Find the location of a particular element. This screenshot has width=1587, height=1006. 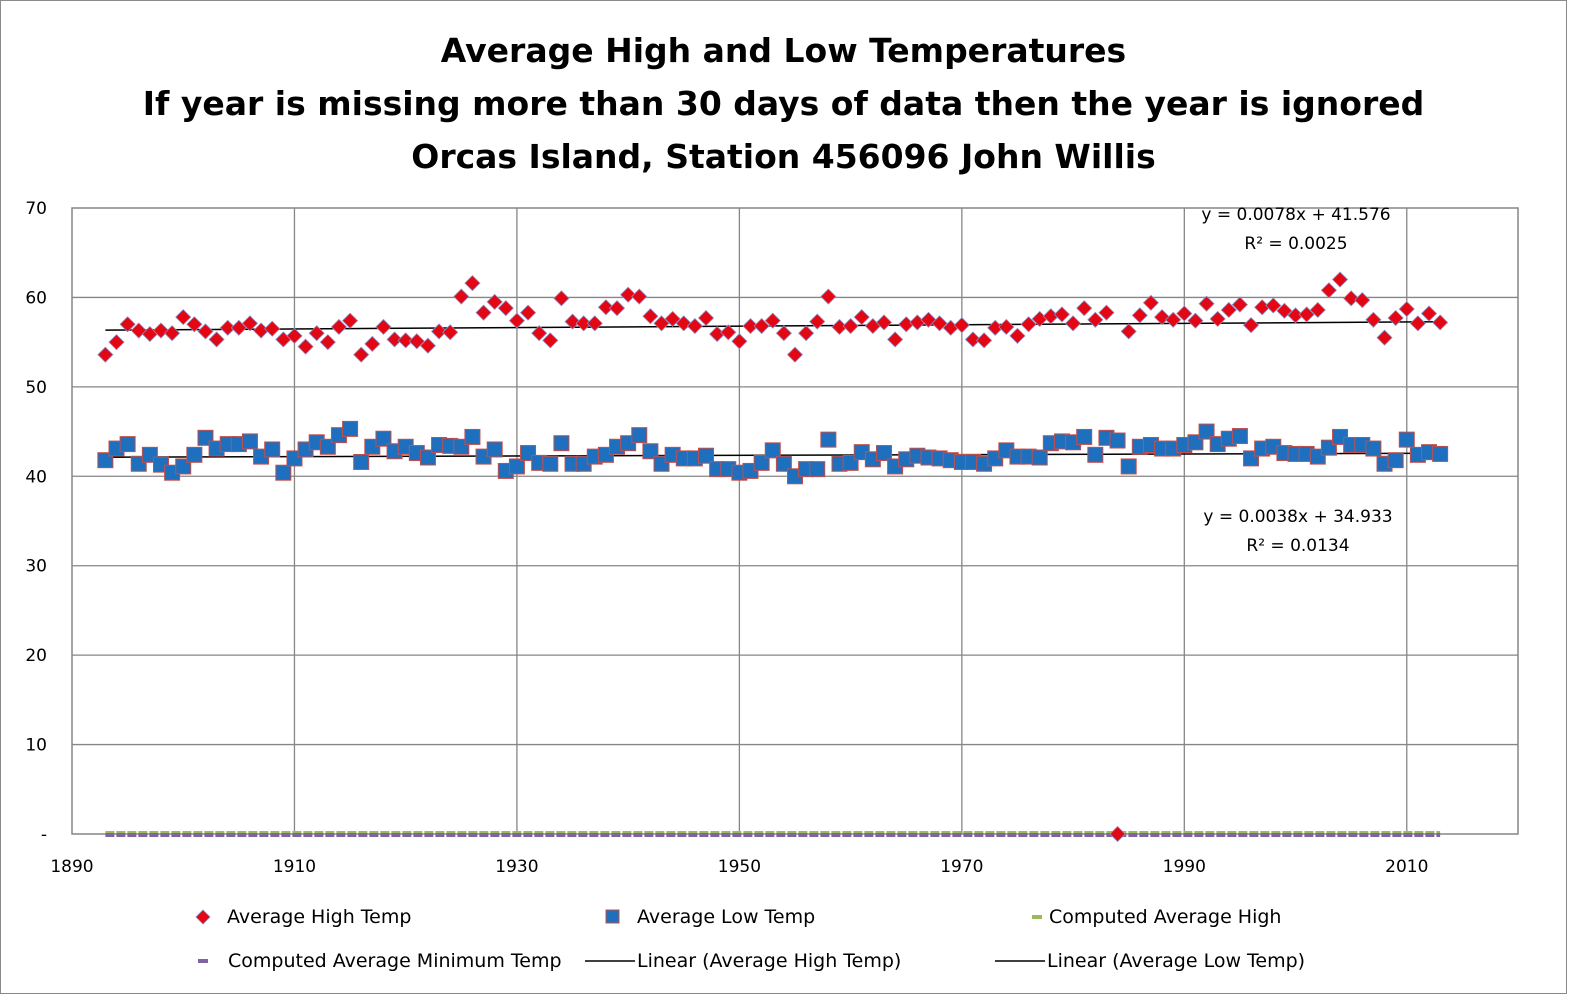

x-tick-label: 2010 is located at coordinates (1406, 867).